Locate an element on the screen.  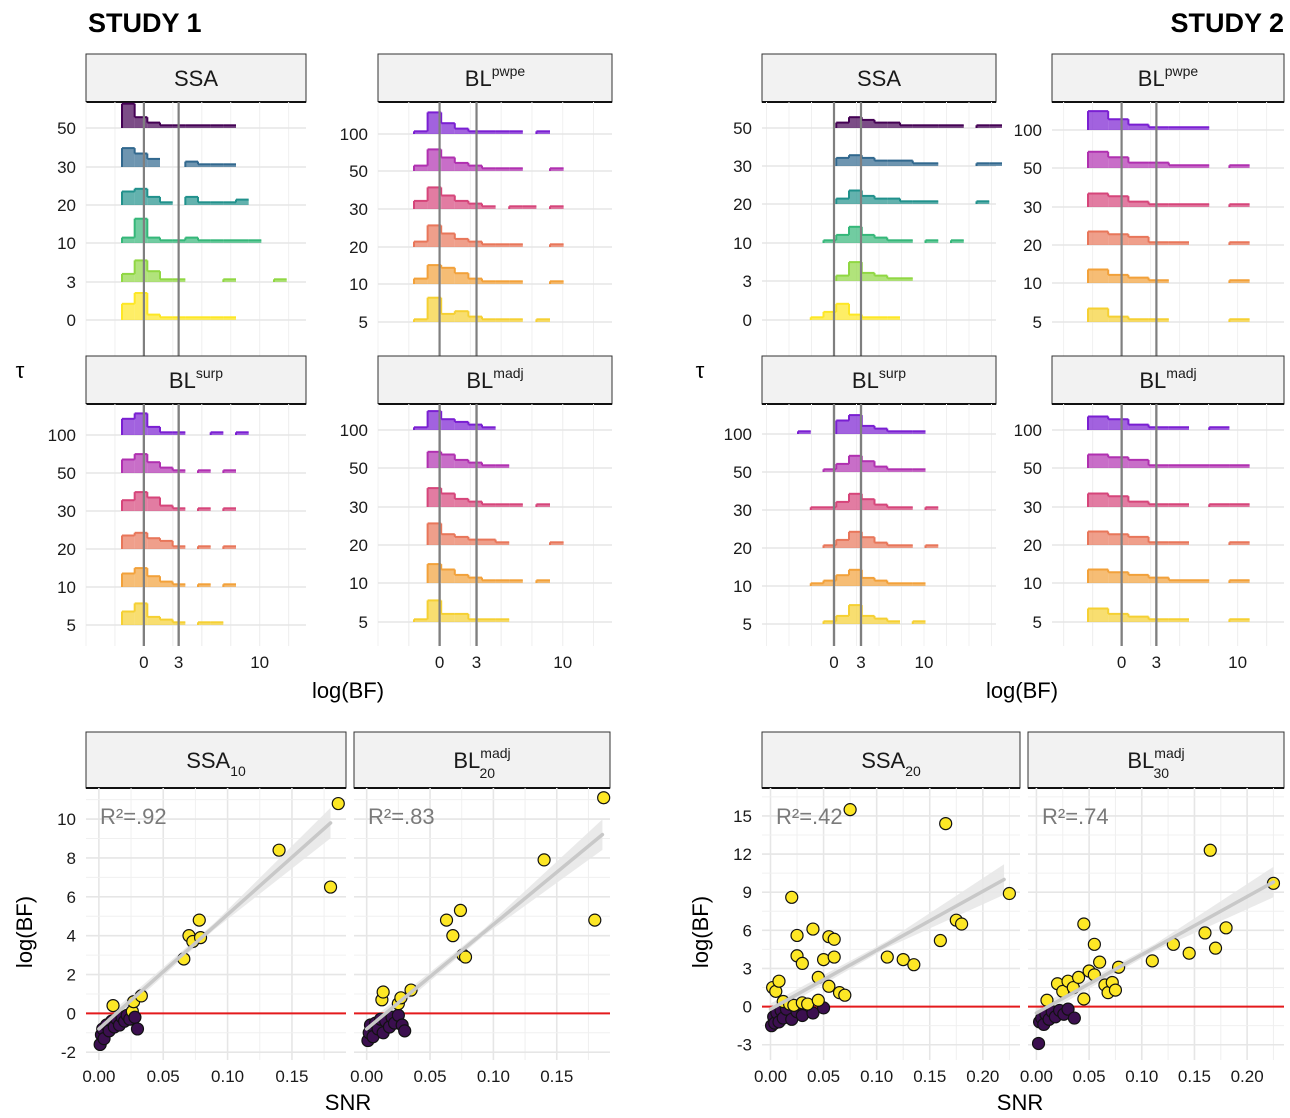
row-label-100: 100 is located at coordinates (738, 434).